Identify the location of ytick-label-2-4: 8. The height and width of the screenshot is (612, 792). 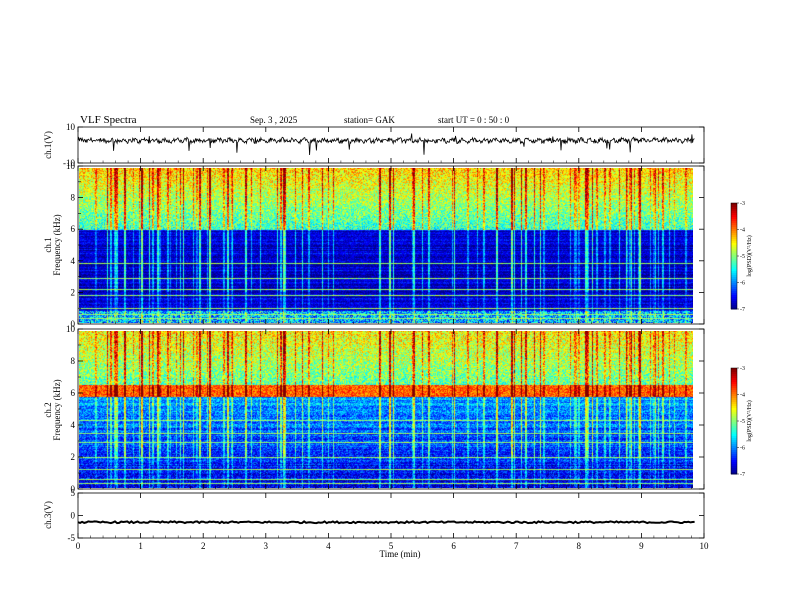
(73, 361).